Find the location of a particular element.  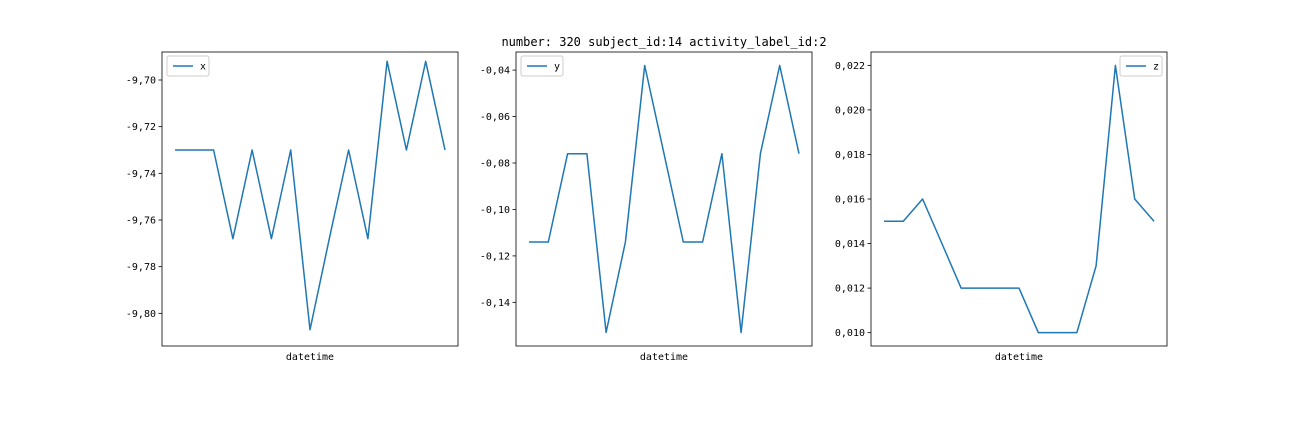

legend: x is located at coordinates (188, 66).